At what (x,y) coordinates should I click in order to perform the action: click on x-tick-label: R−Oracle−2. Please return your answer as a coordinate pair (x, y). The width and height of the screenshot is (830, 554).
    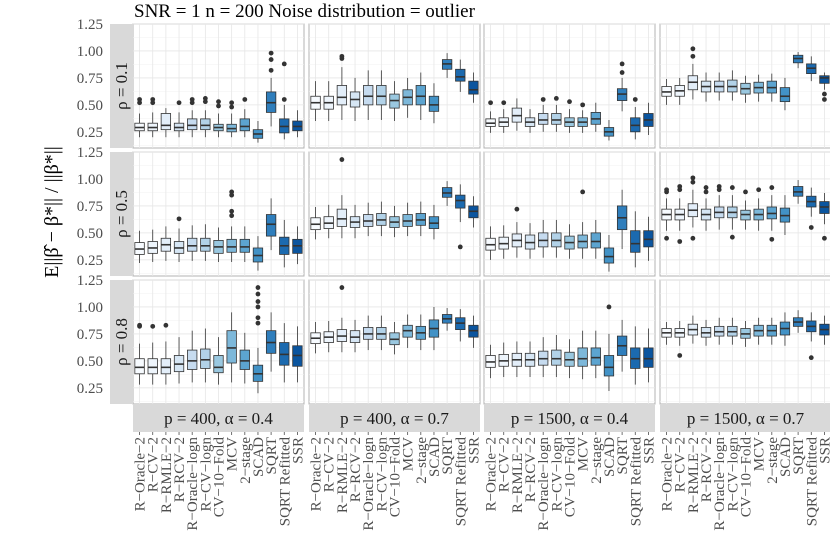
    Looking at the image, I should click on (492, 474).